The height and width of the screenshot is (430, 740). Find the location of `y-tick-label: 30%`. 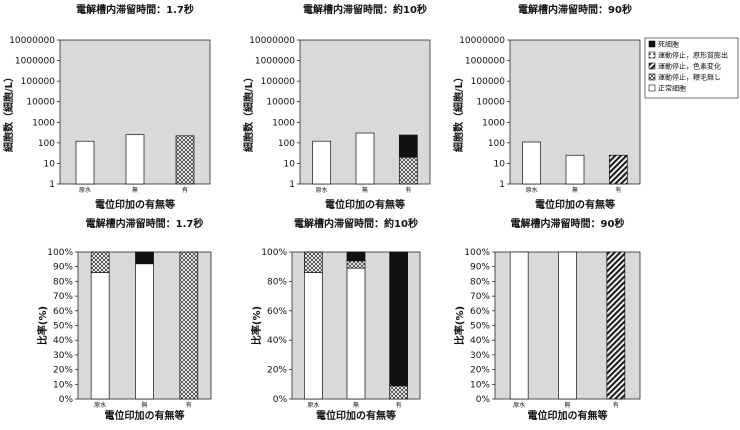

y-tick-label: 30% is located at coordinates (480, 356).